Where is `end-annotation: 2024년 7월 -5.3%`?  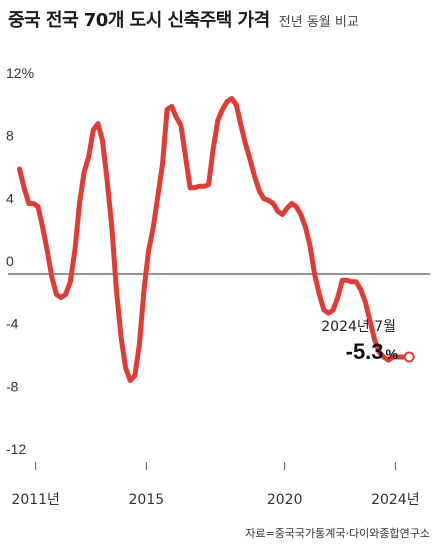 end-annotation: 2024년 7월 -5.3% is located at coordinates (359, 341).